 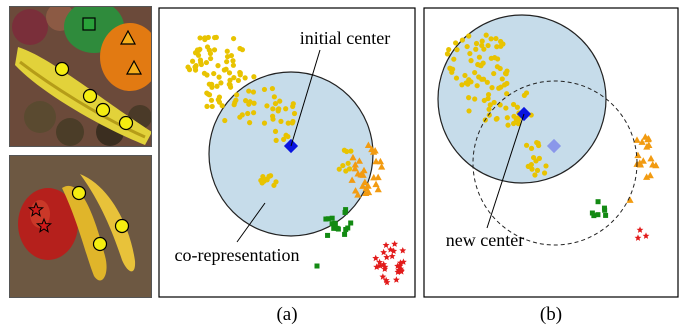 What do you see at coordinates (291, 154) in the screenshot?
I see `panel-a-region` at bounding box center [291, 154].